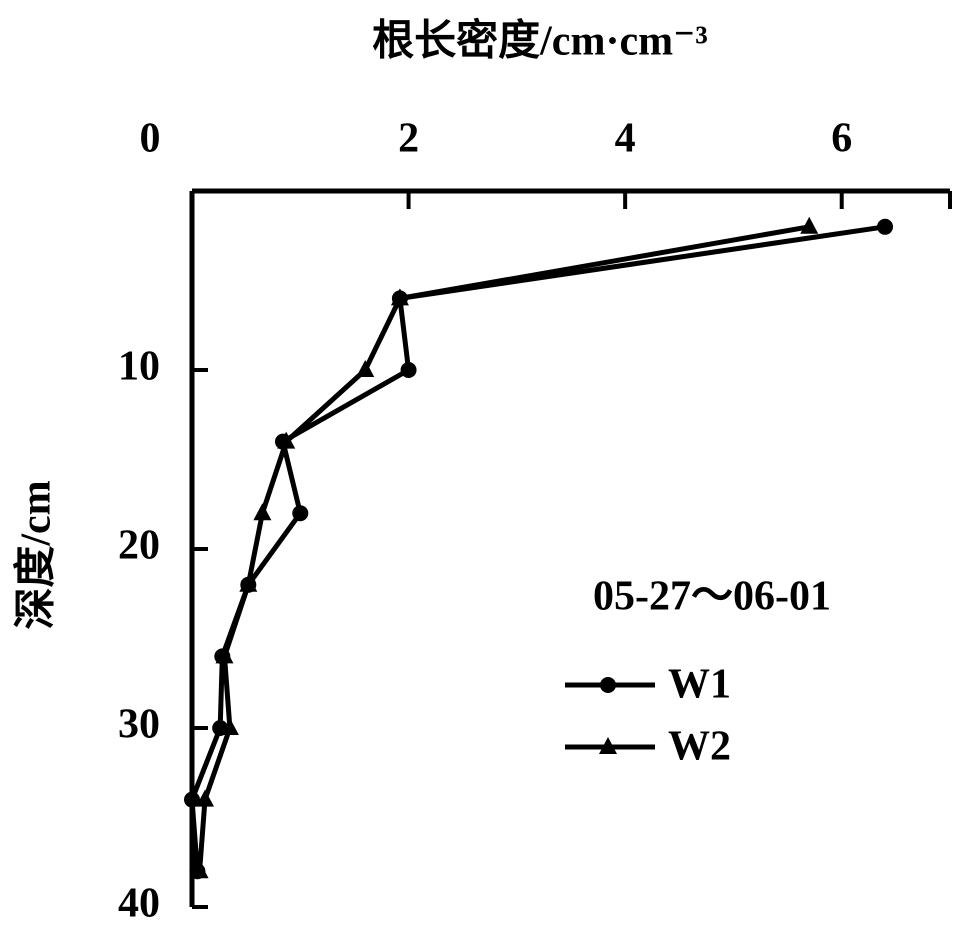 The height and width of the screenshot is (929, 960). Describe the element at coordinates (139, 904) in the screenshot. I see `y-tick-label: 40` at that location.